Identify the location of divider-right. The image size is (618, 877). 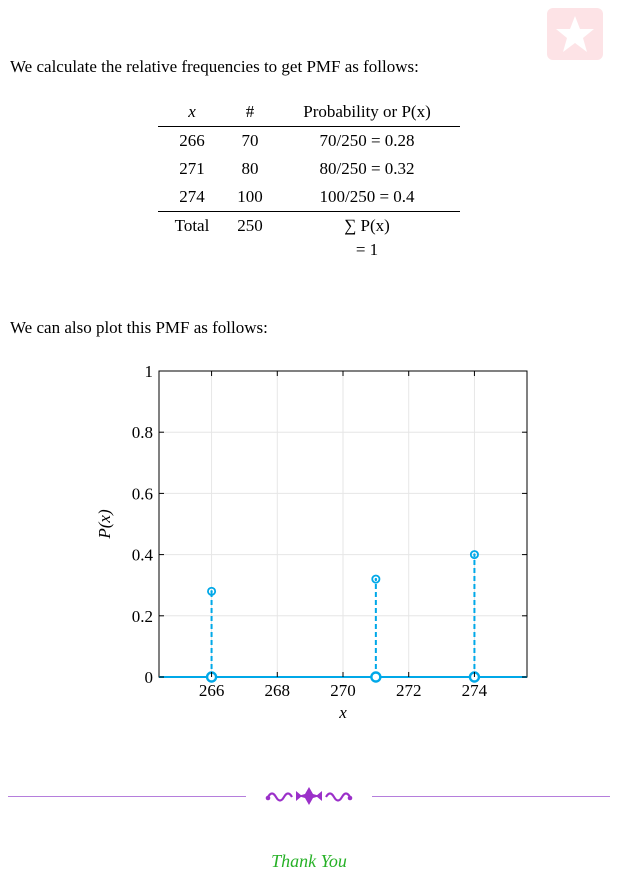
(491, 796).